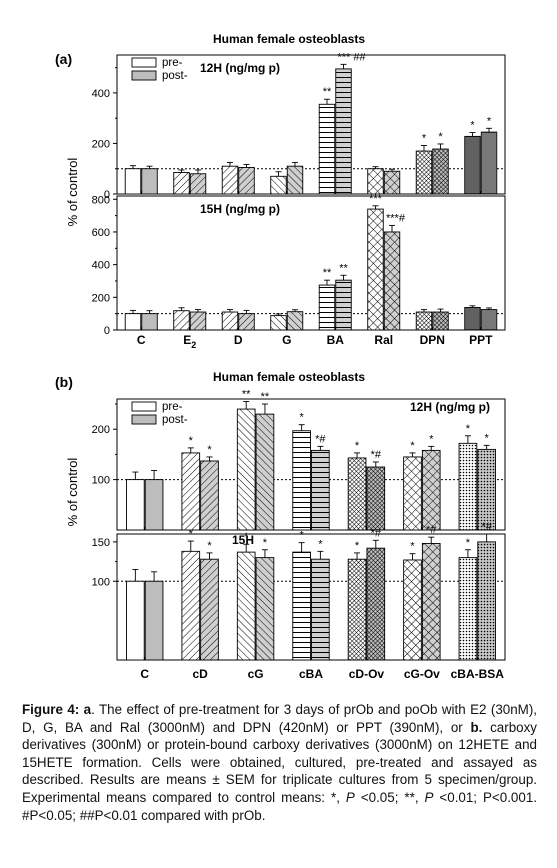  Describe the element at coordinates (289, 377) in the screenshot. I see `panel-b-title: Human female osteoblasts` at that location.